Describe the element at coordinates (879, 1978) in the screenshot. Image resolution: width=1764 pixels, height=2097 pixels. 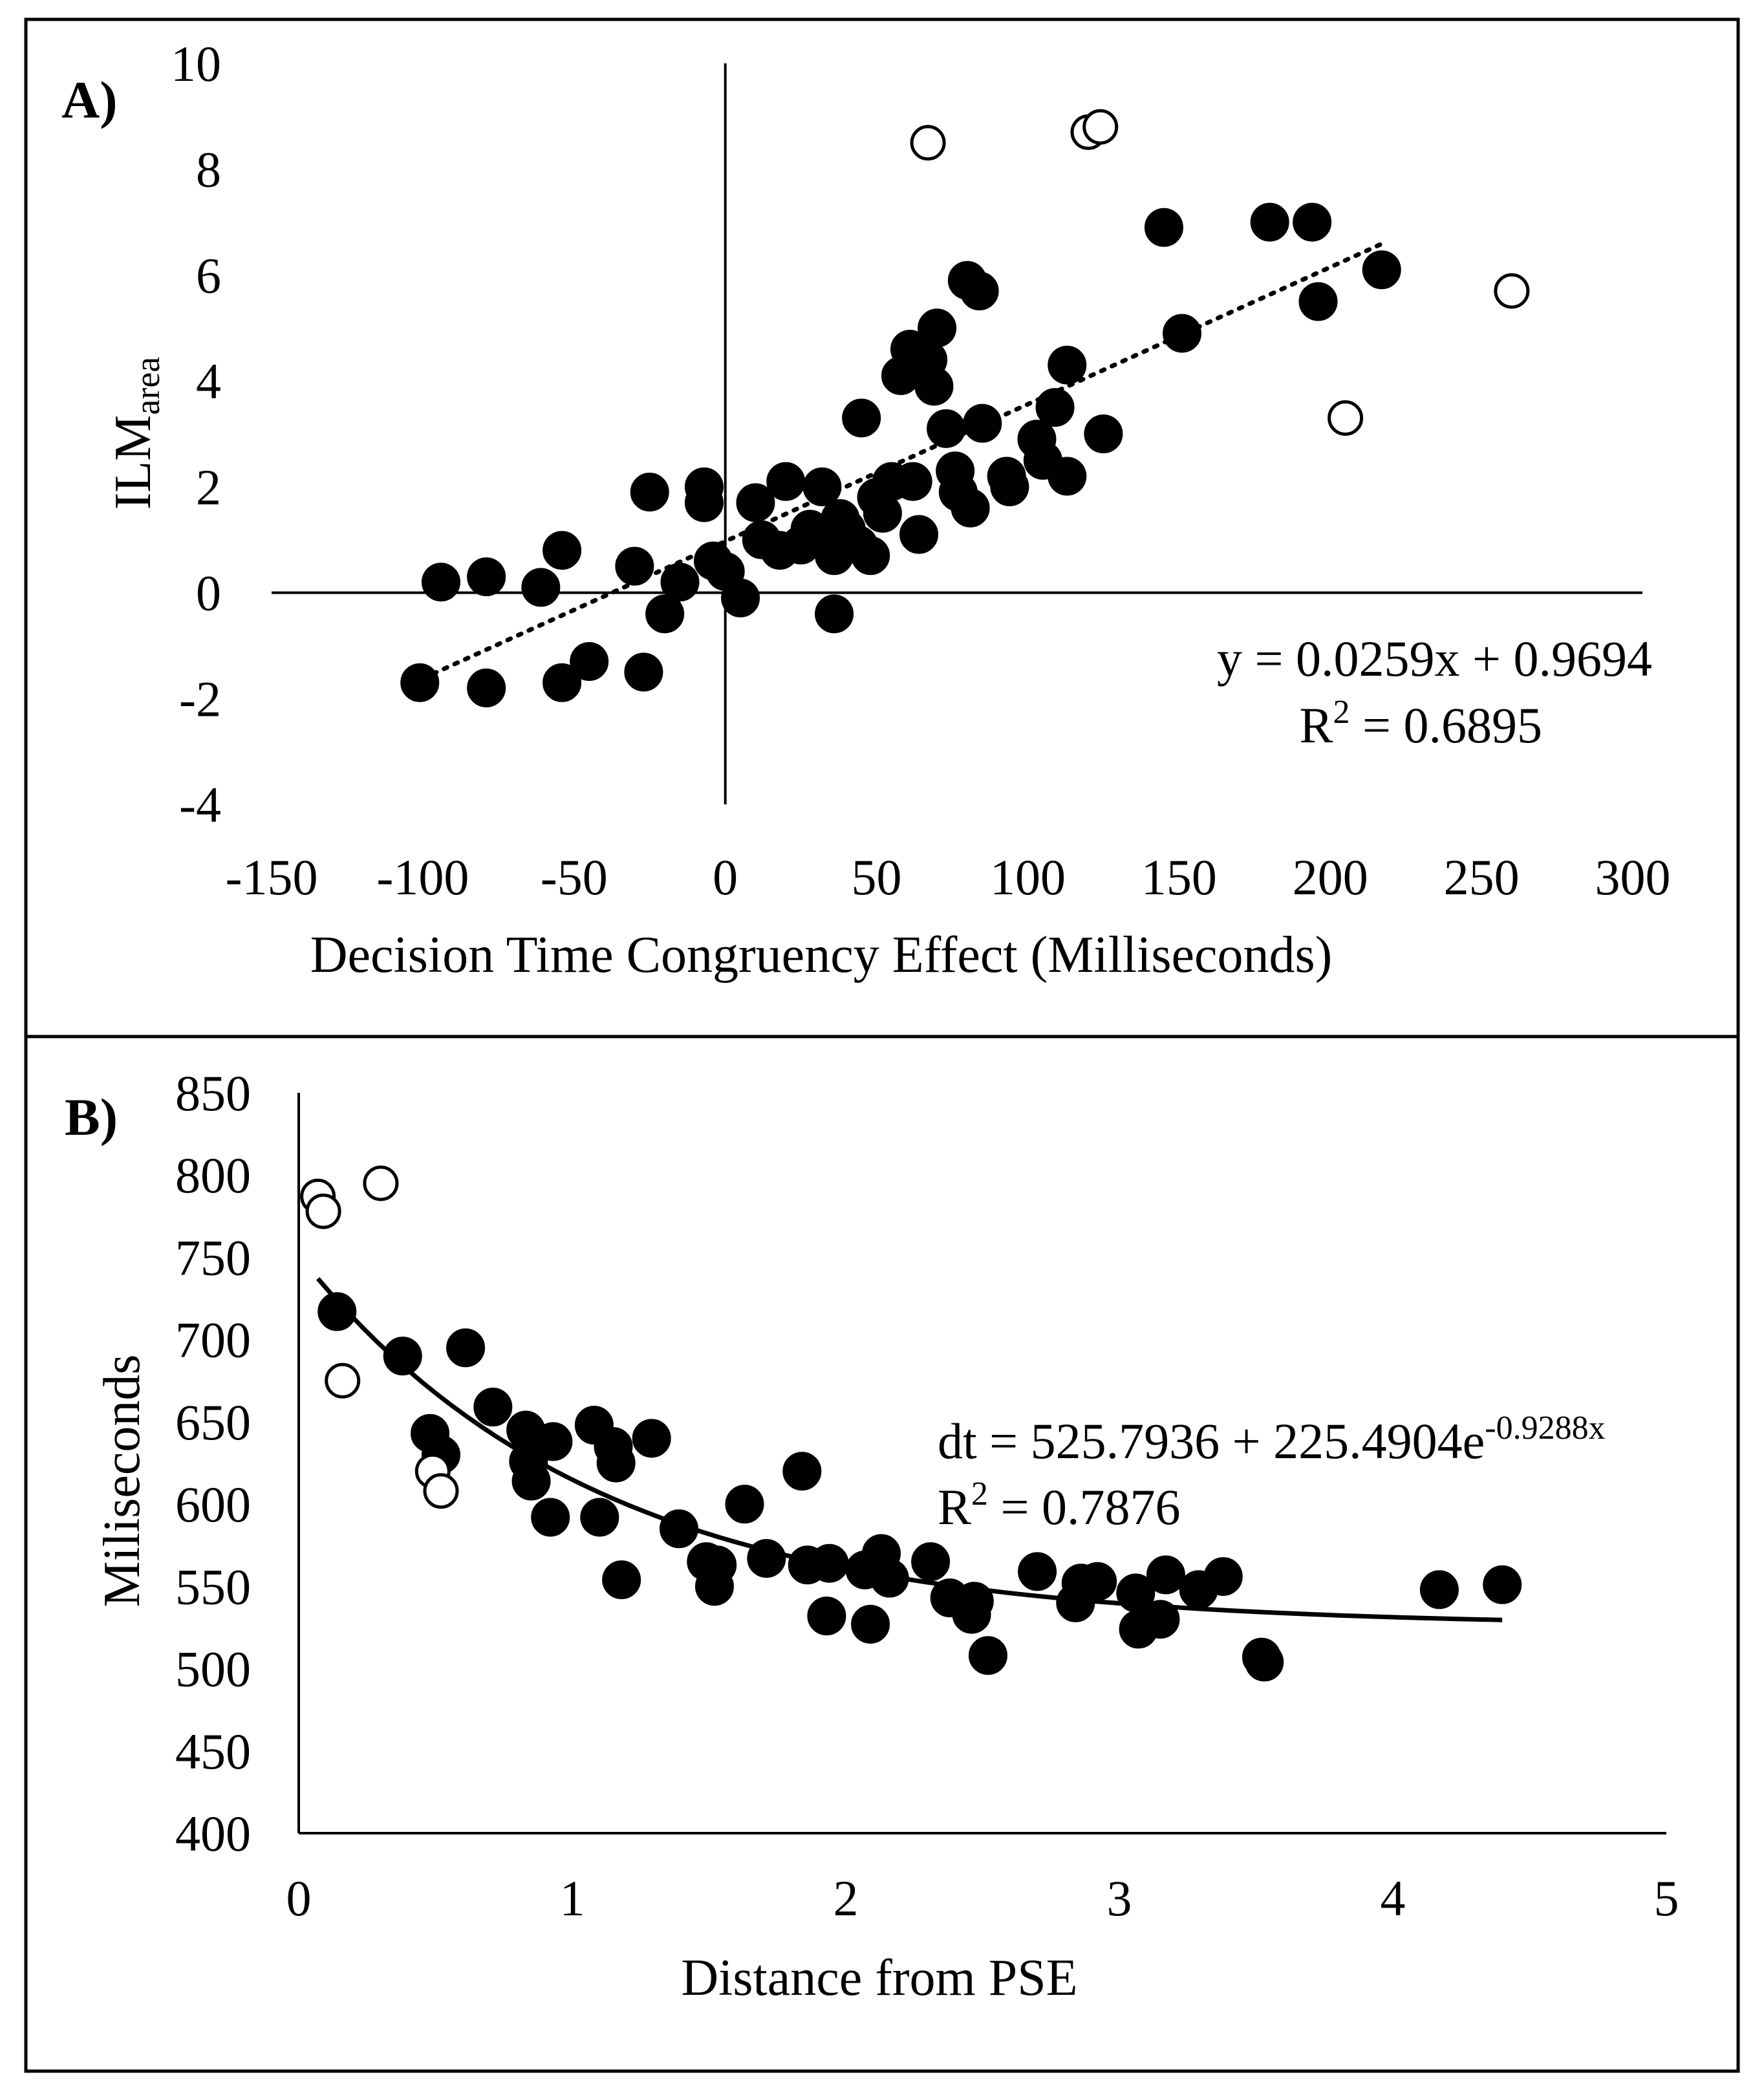
I see `panel-b-x-axis-title: Distance from PSE` at that location.